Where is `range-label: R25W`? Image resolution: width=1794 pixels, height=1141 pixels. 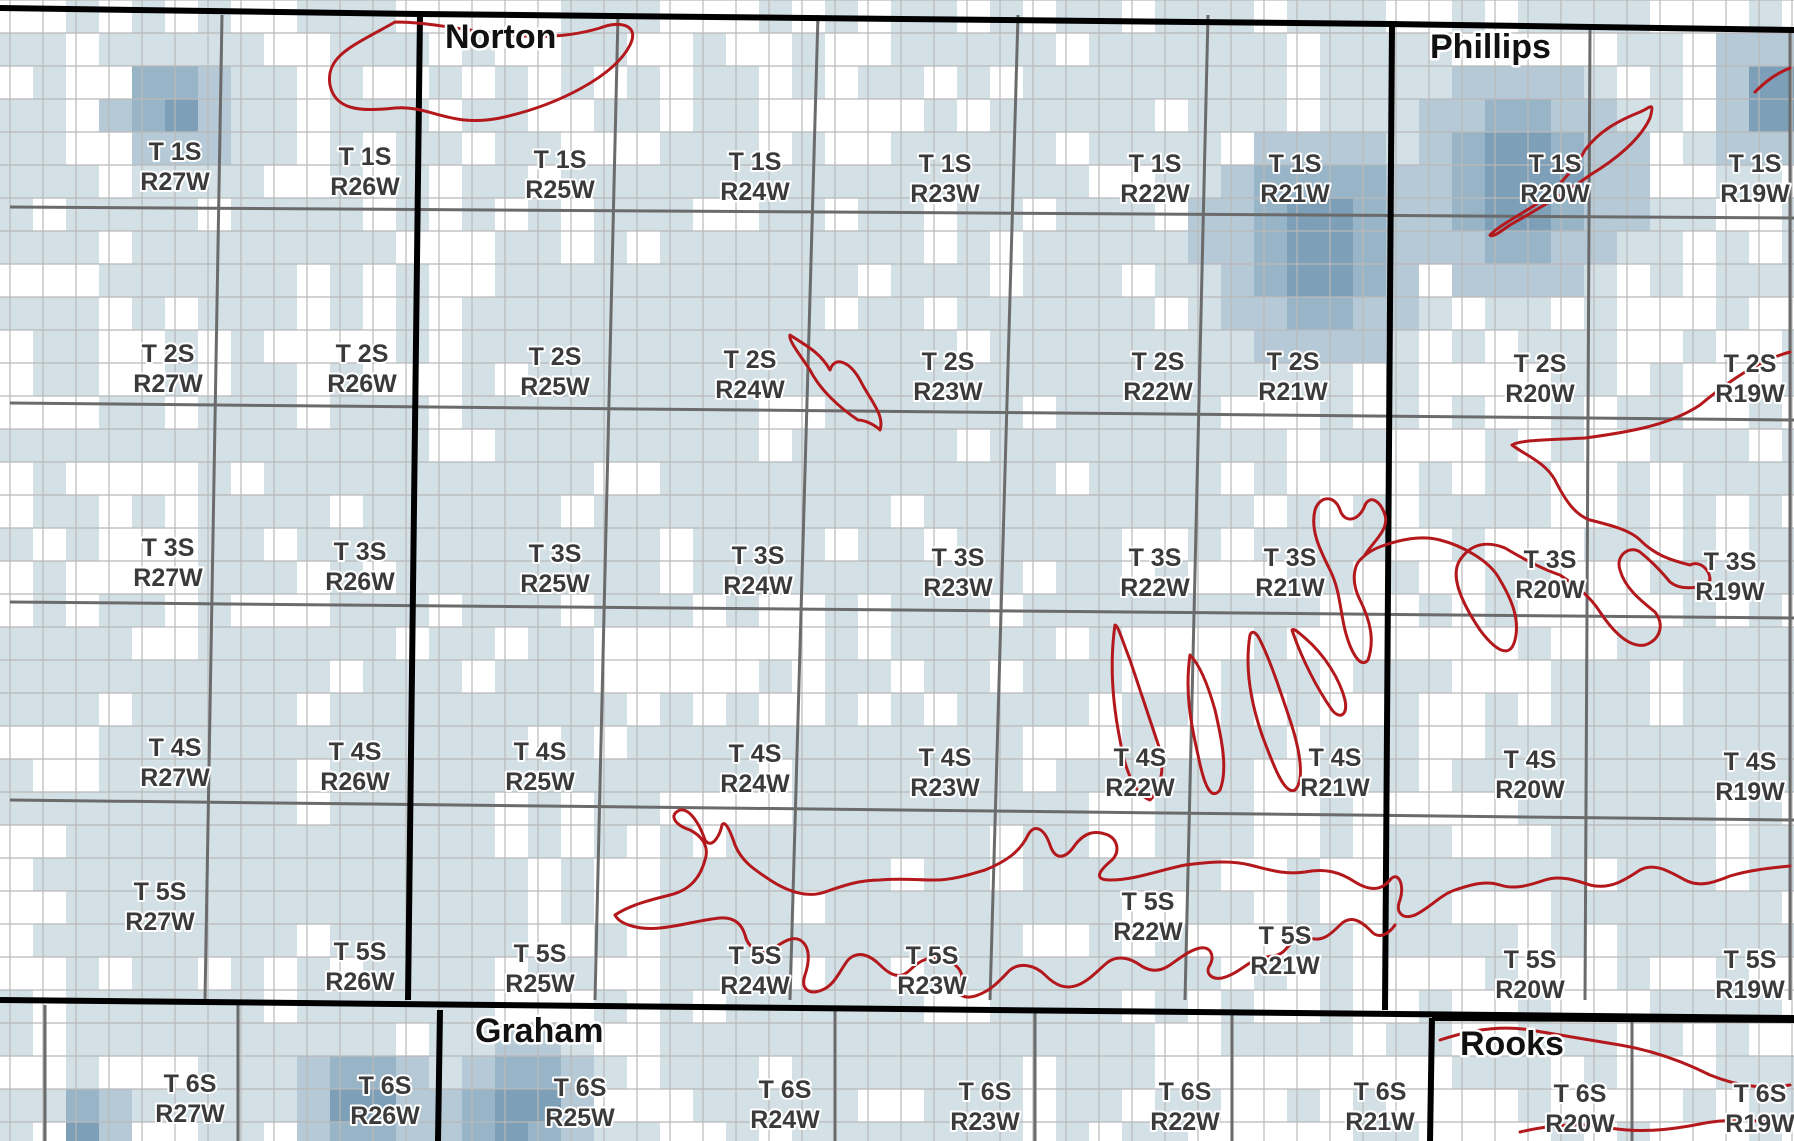
range-label: R25W is located at coordinates (560, 190).